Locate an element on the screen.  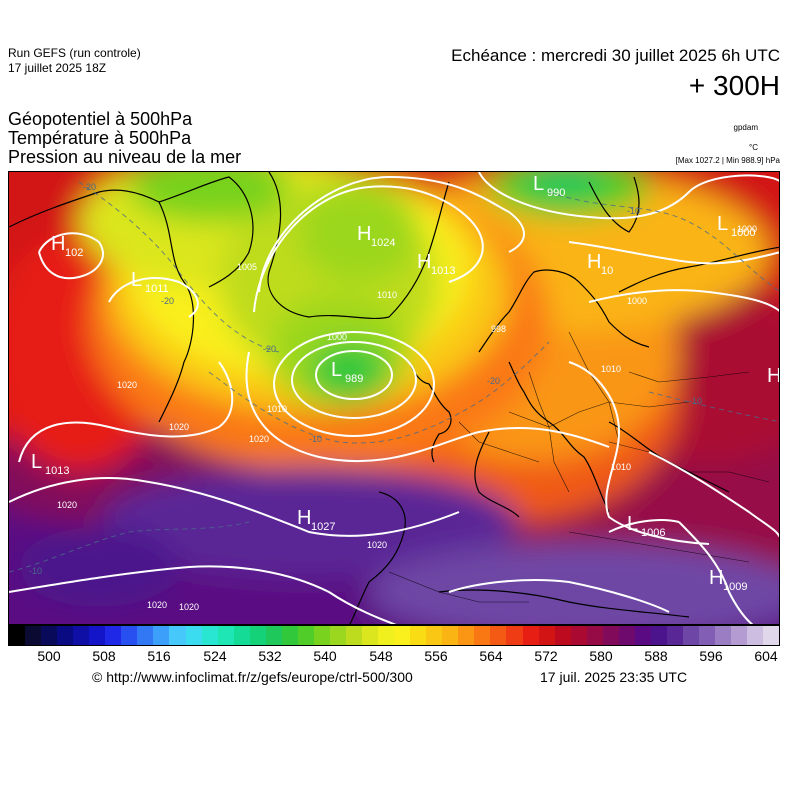
colorbar-label: 524 is located at coordinates (215, 656).